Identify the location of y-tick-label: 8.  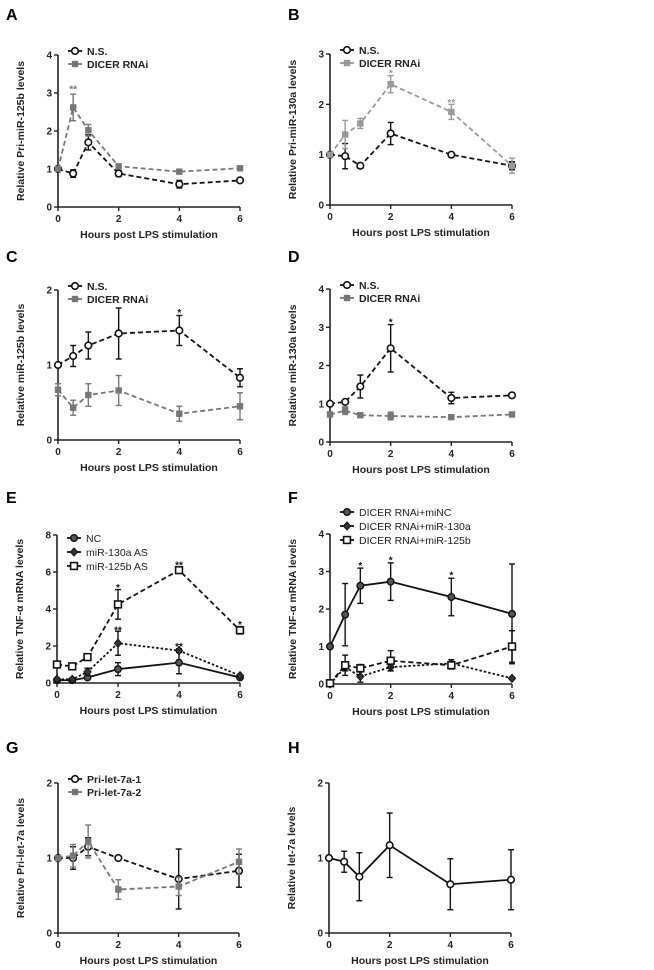
(48, 536).